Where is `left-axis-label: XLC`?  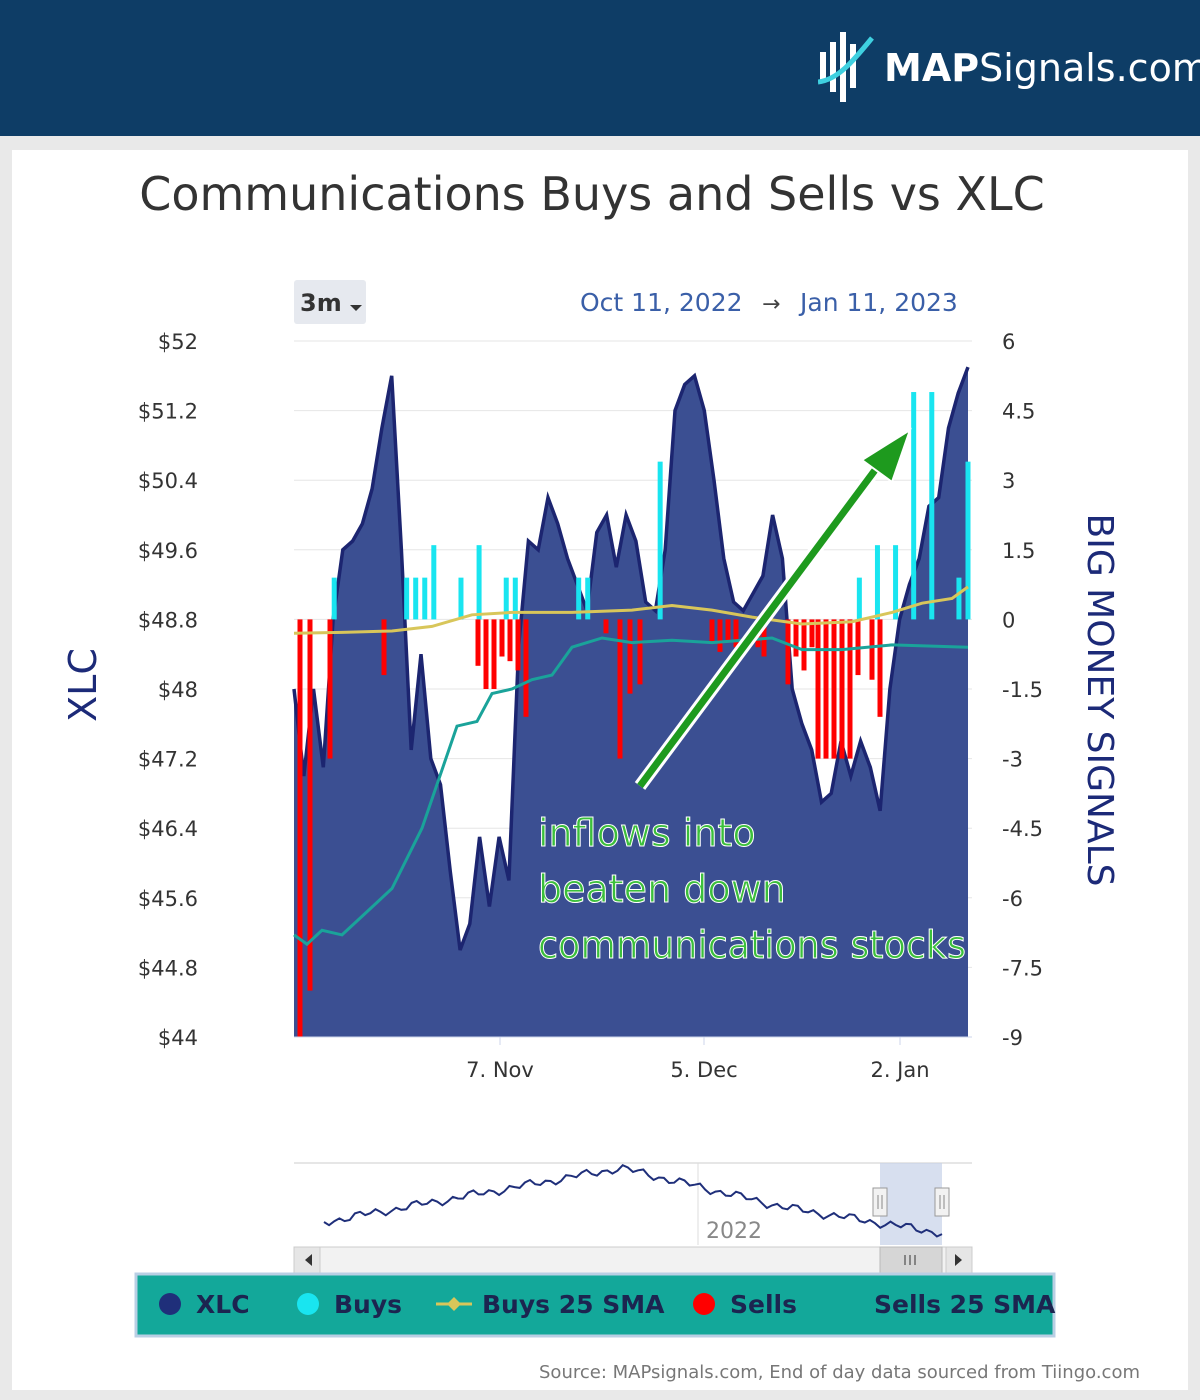 left-axis-label: XLC is located at coordinates (83, 685).